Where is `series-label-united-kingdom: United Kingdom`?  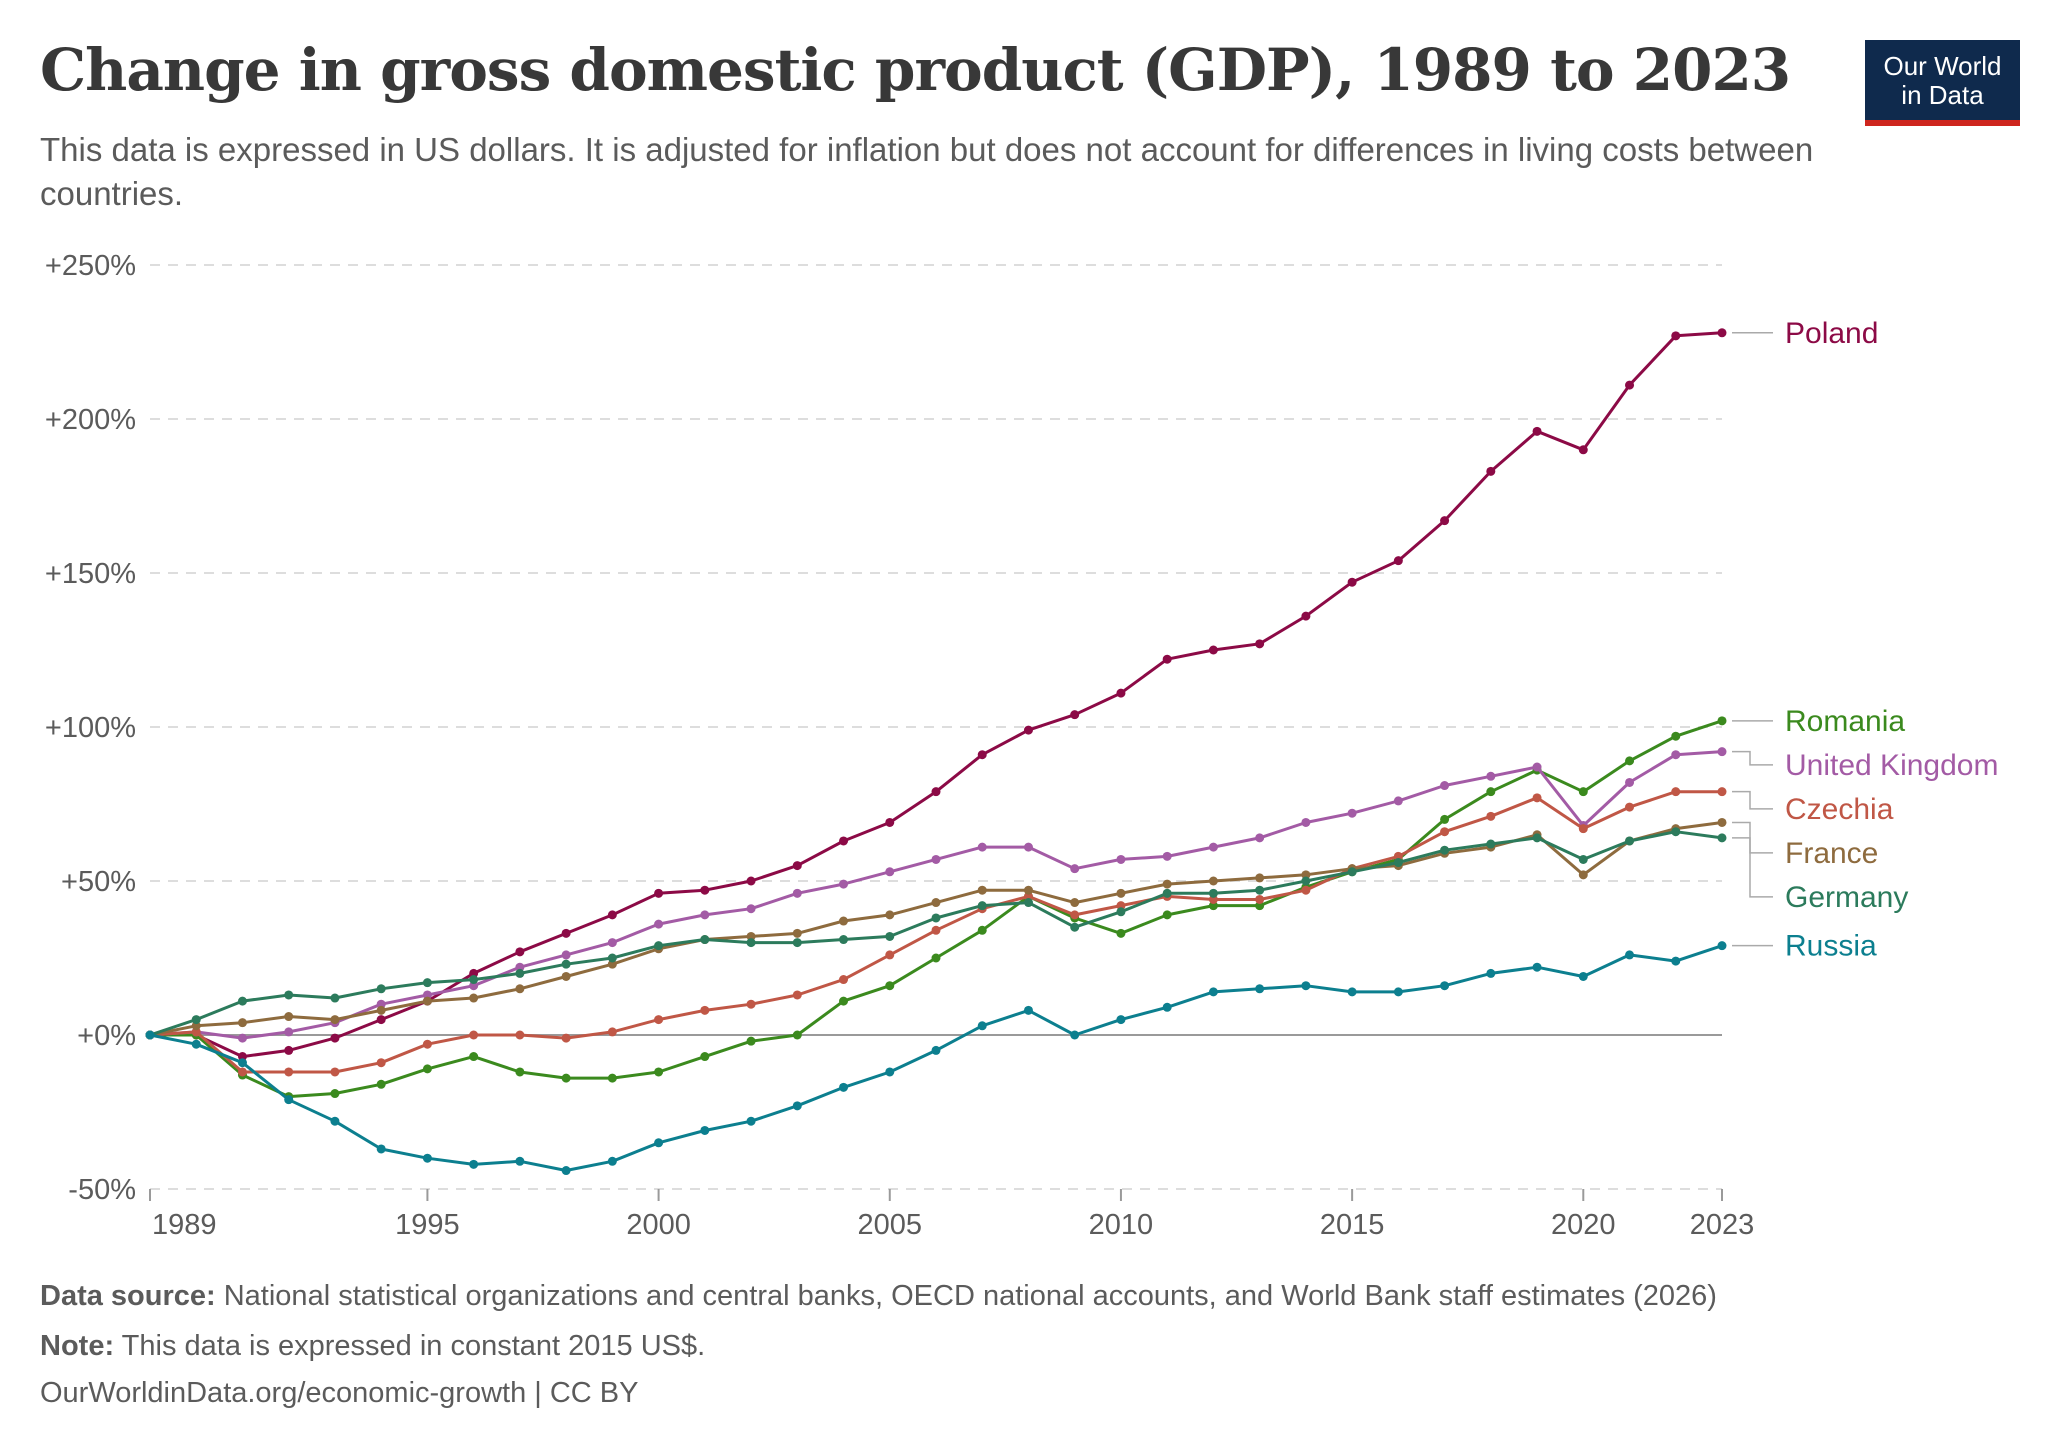
series-label-united-kingdom: United Kingdom is located at coordinates (1891, 765).